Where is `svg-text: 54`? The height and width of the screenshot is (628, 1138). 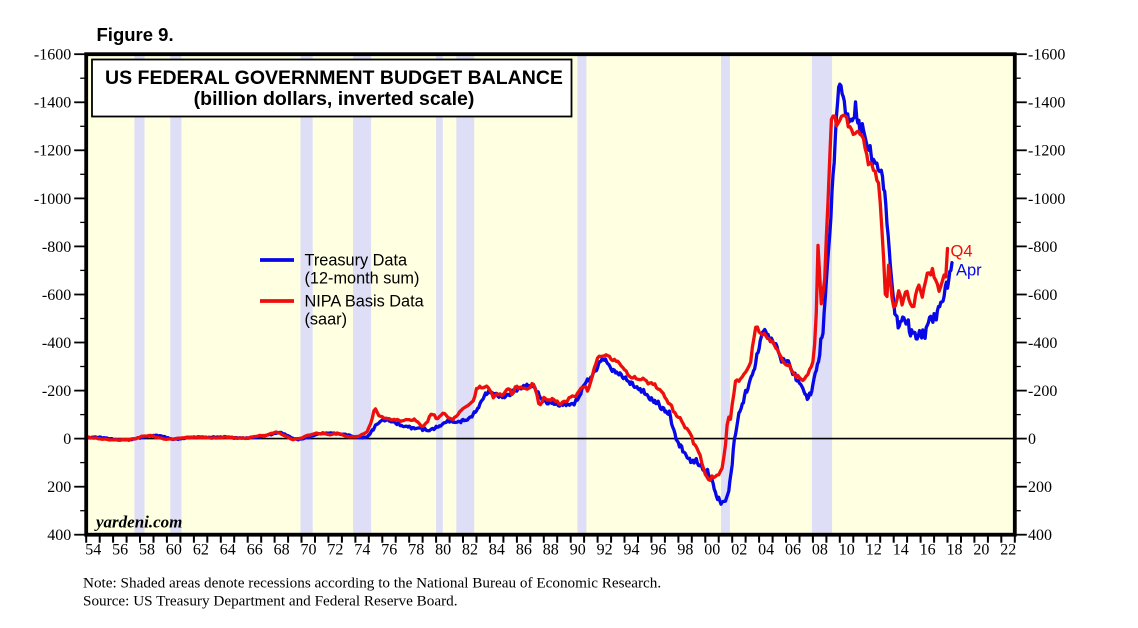
svg-text: 54 is located at coordinates (93, 549).